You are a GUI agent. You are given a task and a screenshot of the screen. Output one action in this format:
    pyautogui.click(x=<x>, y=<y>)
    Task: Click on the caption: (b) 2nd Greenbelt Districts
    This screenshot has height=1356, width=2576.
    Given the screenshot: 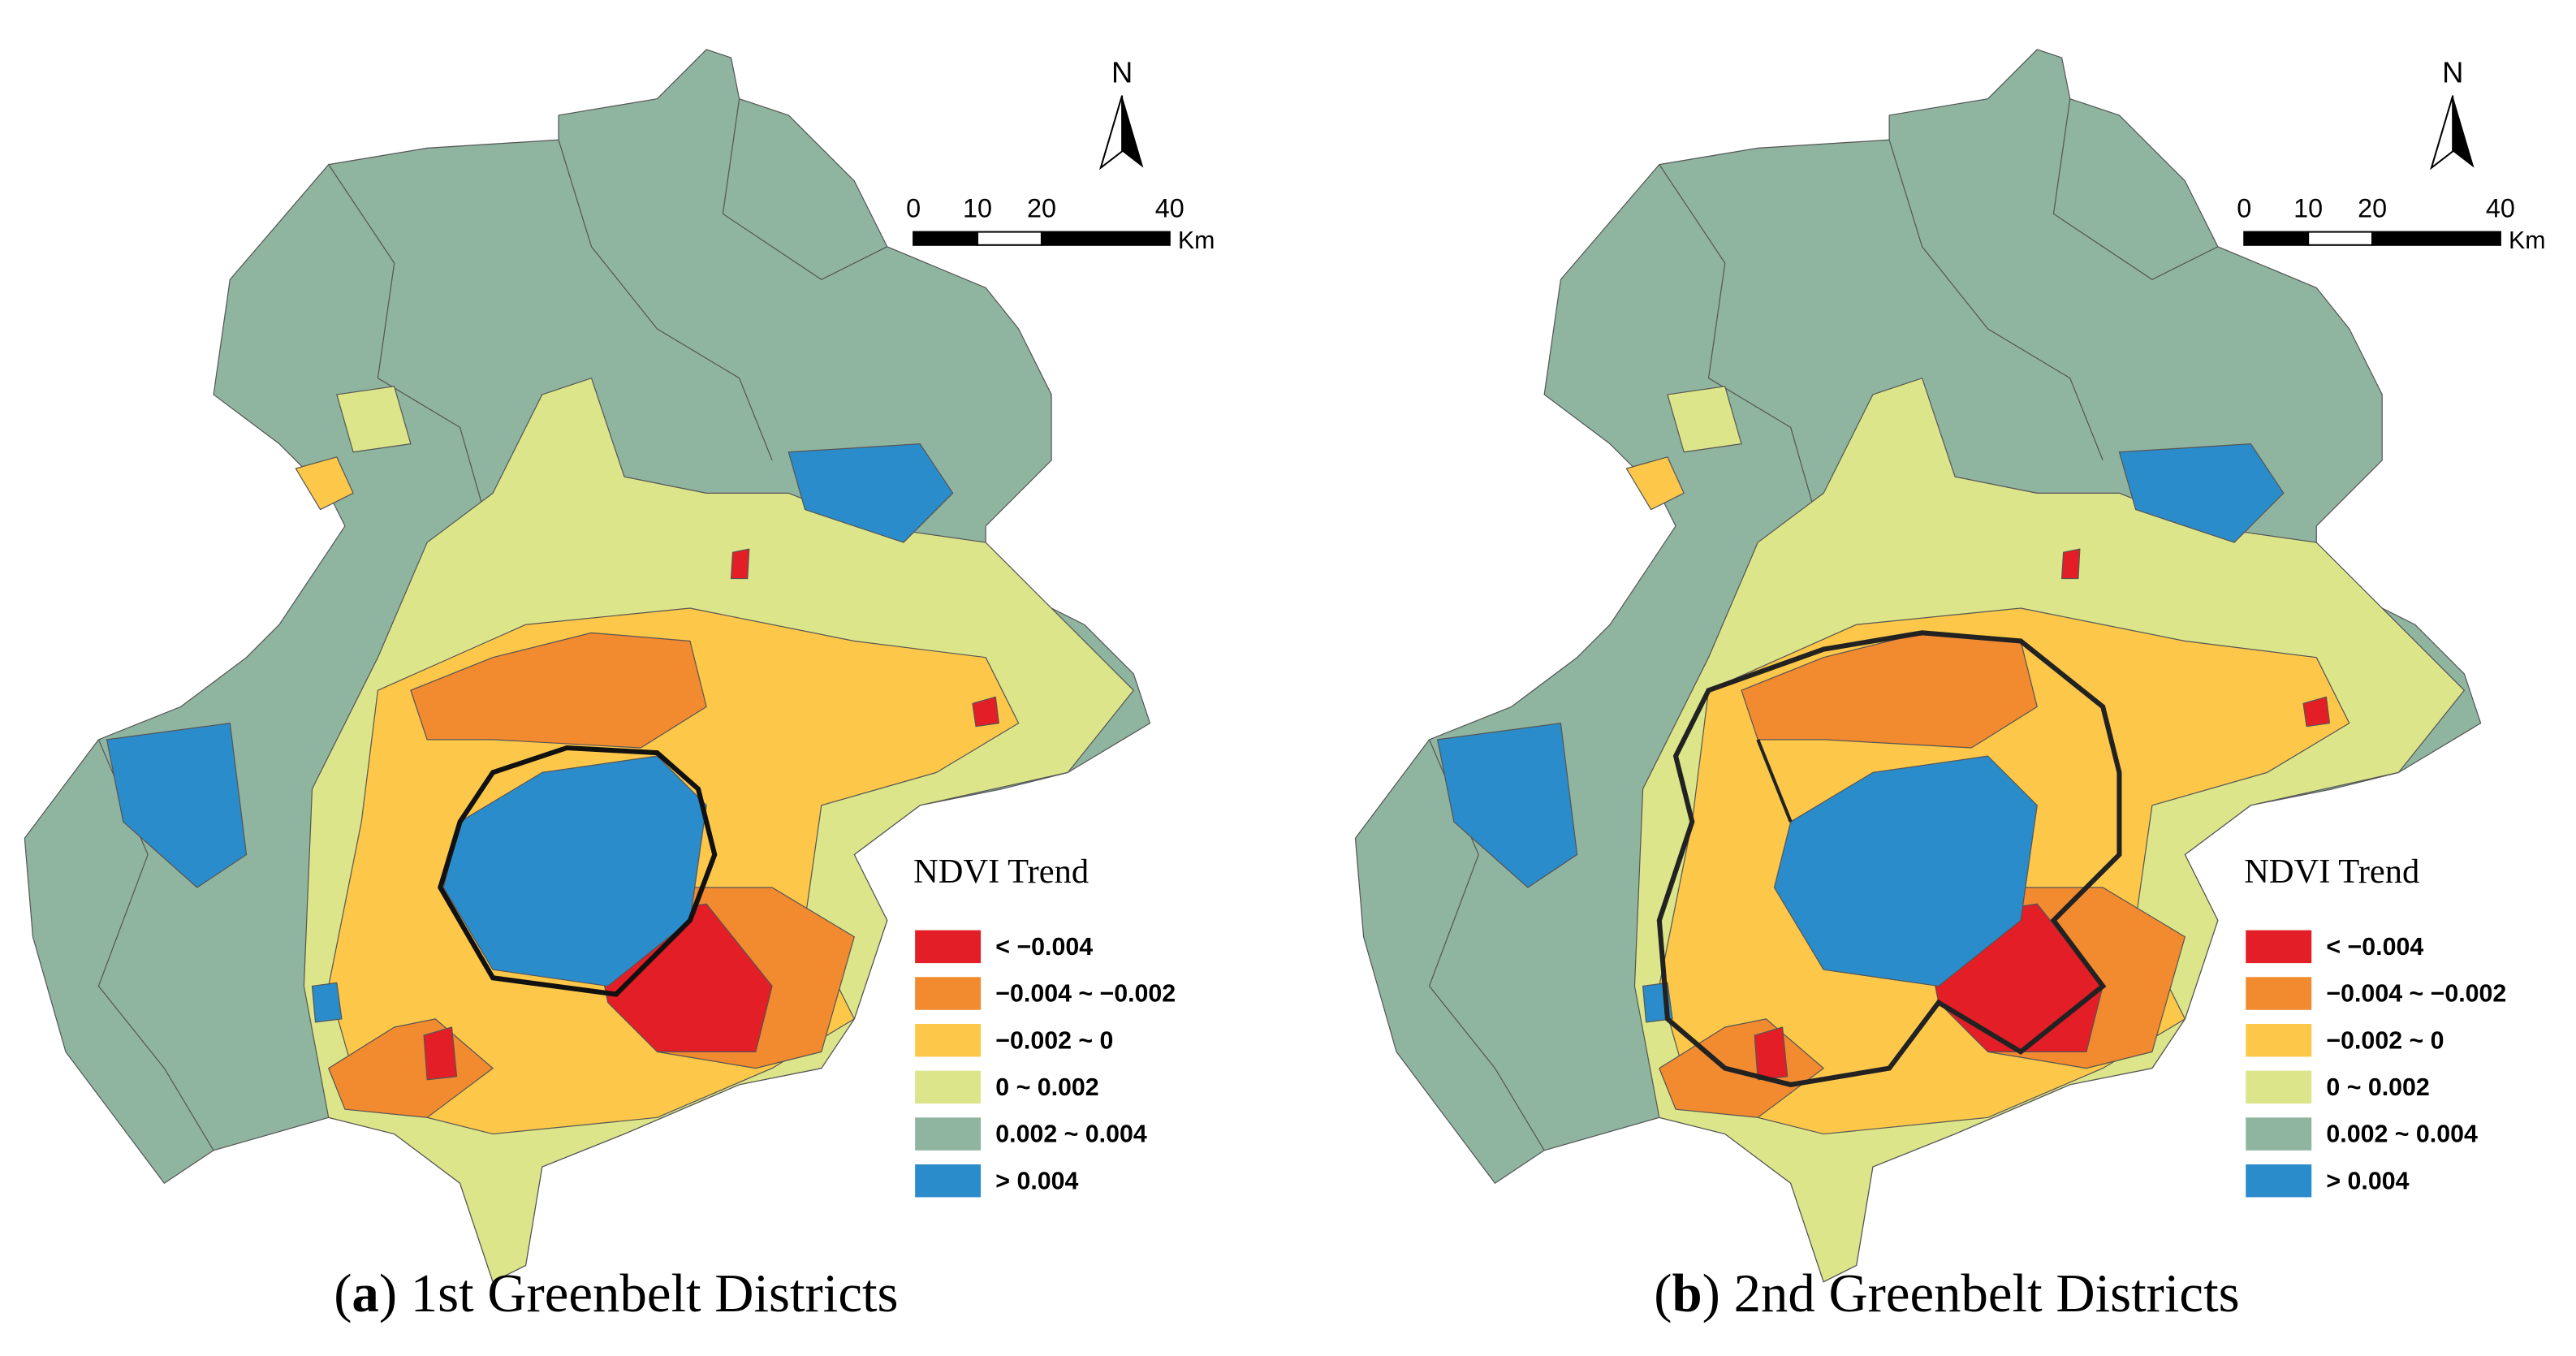 What is the action you would take?
    pyautogui.click(x=1946, y=1294)
    